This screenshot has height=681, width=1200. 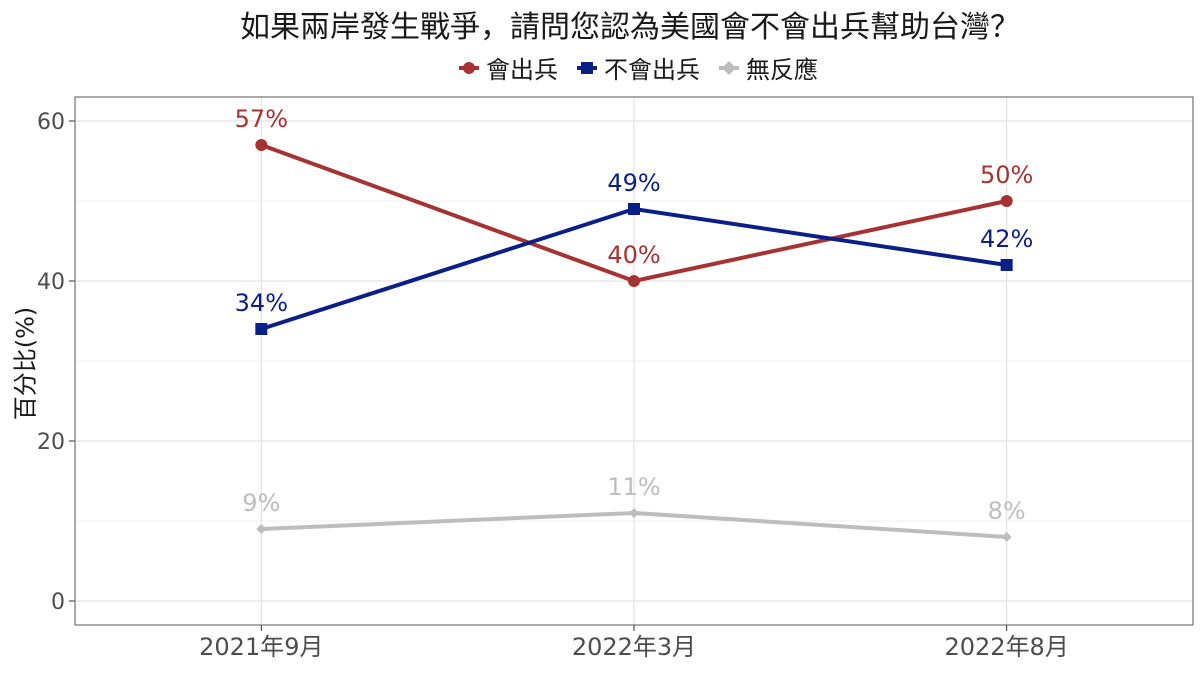 What do you see at coordinates (1007, 511) in the screenshot?
I see `data-label: 8%` at bounding box center [1007, 511].